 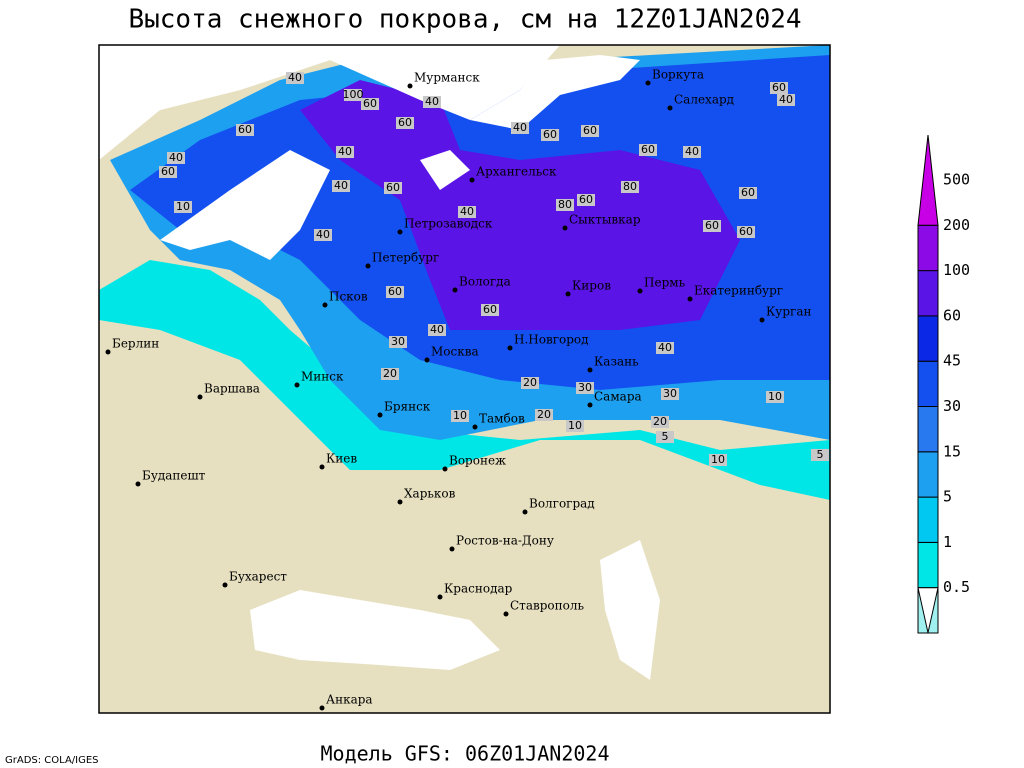 What do you see at coordinates (485, 282) in the screenshot?
I see `city-label: Вологда` at bounding box center [485, 282].